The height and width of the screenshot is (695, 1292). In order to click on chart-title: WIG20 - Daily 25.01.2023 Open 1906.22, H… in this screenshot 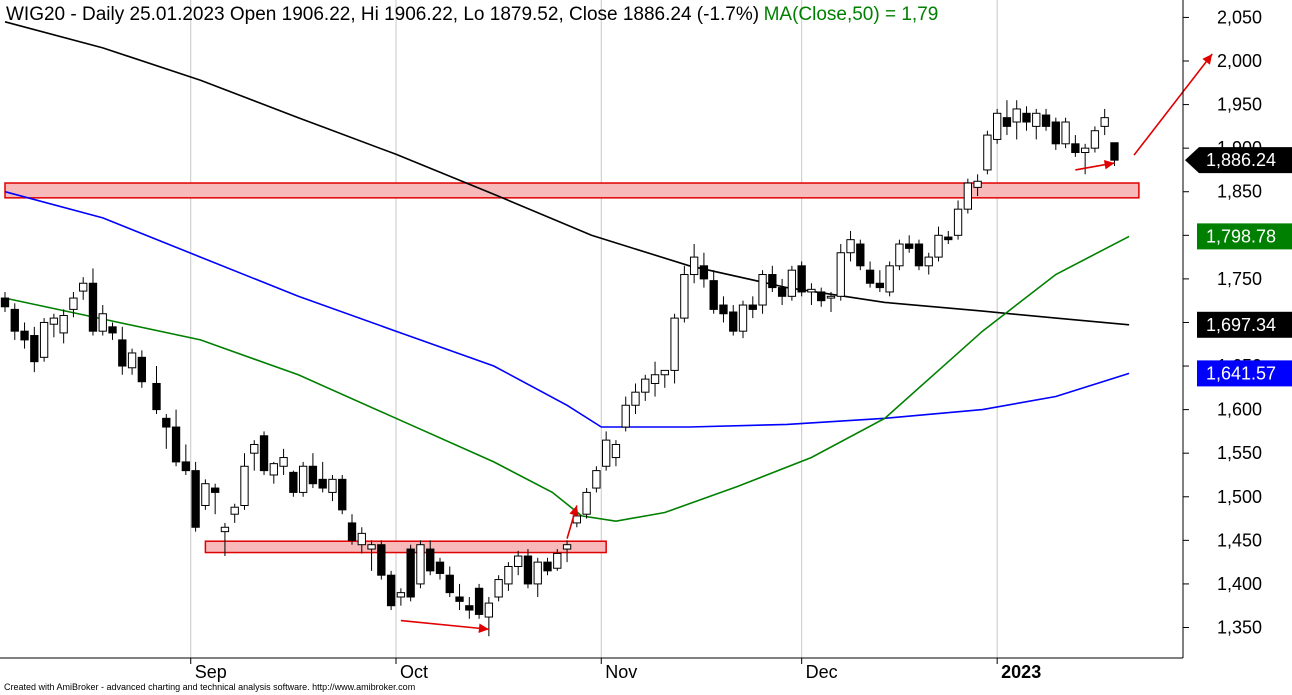, I will do `click(383, 14)`.